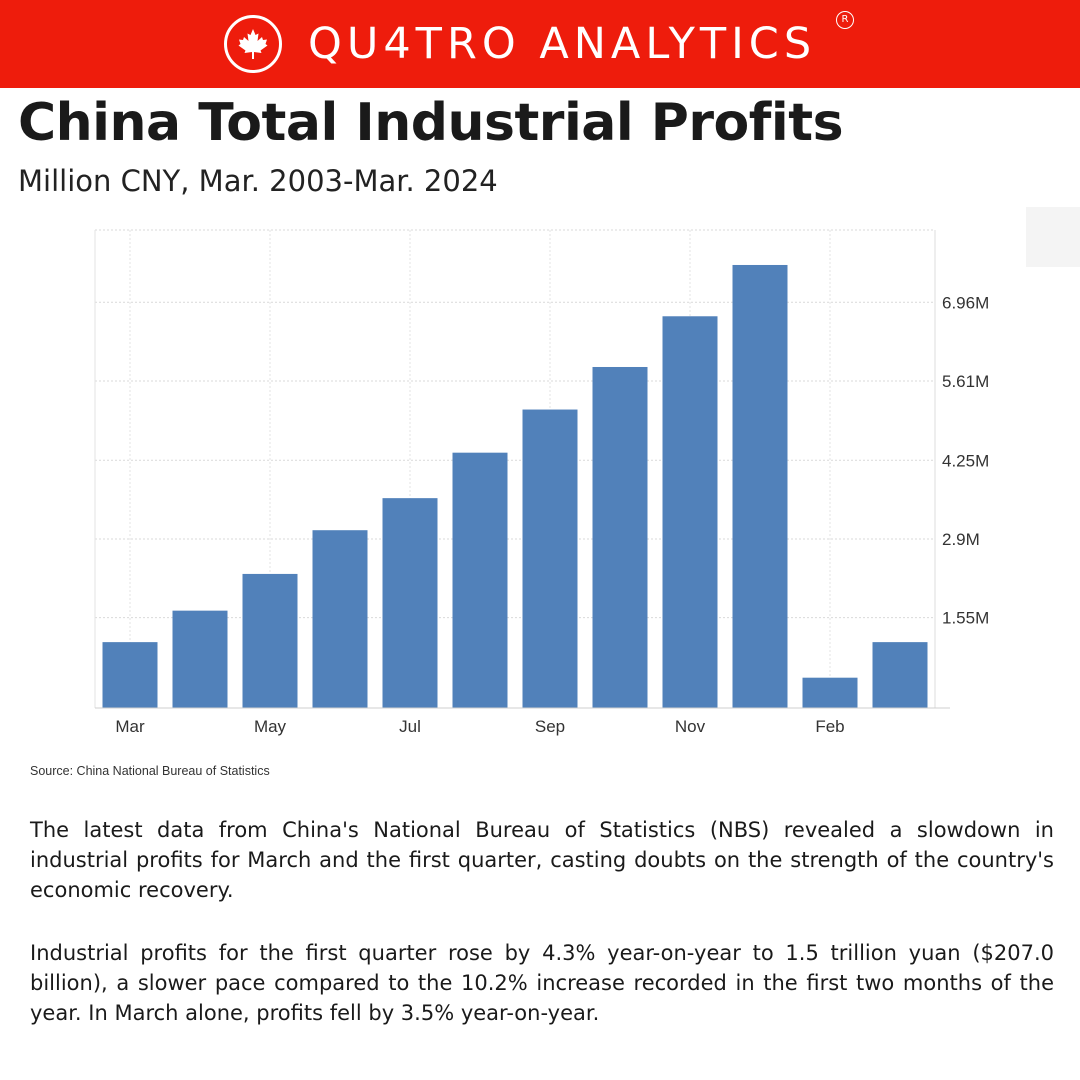 This screenshot has height=1080, width=1080. Describe the element at coordinates (690, 726) in the screenshot. I see `x-tick-label: Nov` at that location.